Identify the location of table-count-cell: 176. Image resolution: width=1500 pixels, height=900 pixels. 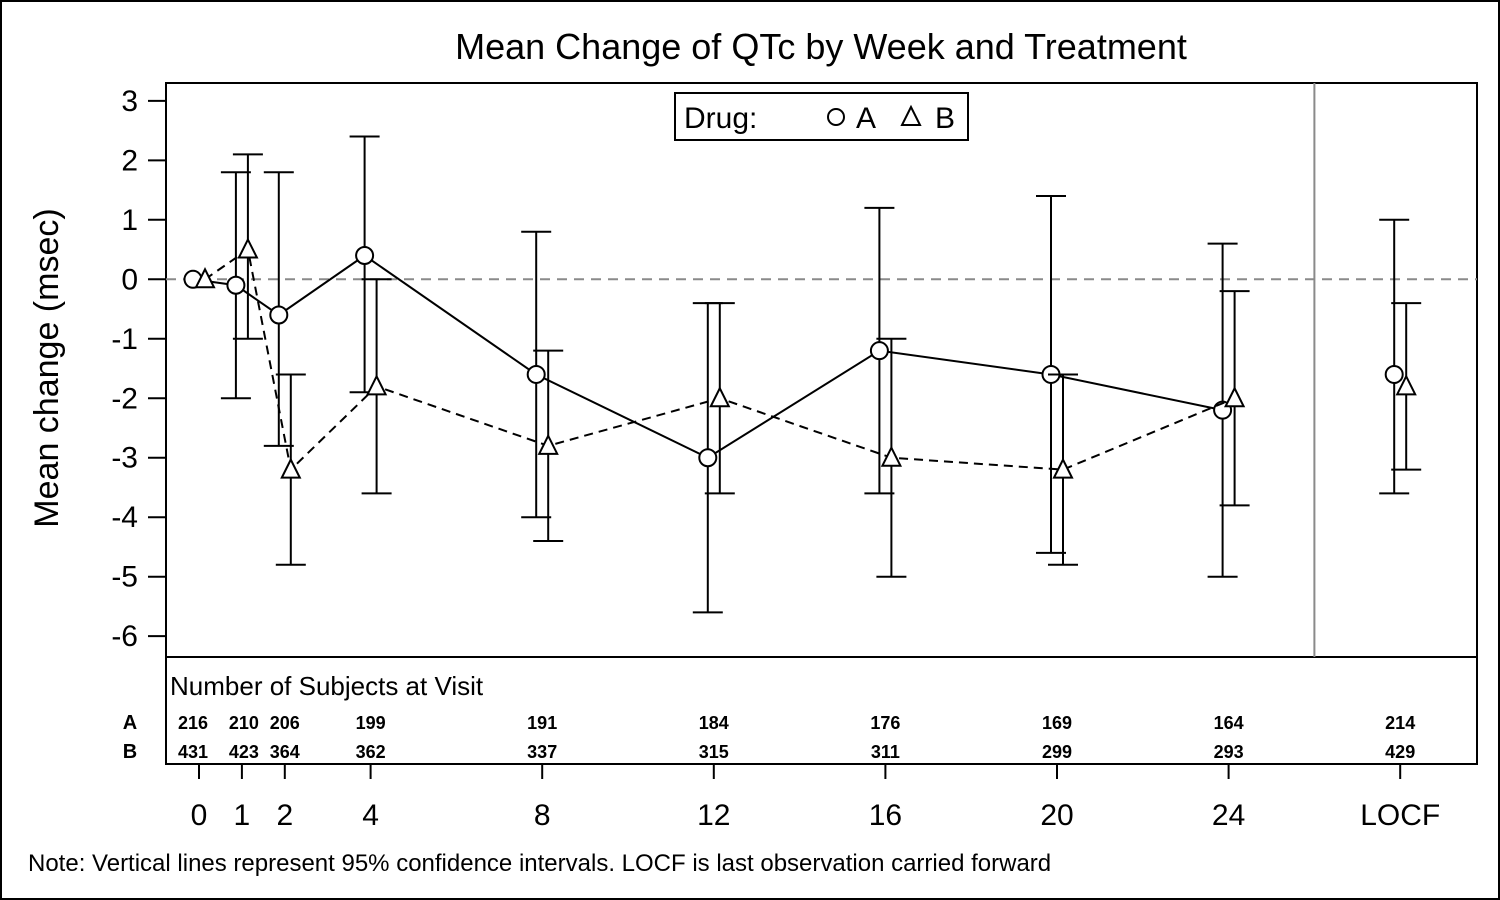
(885, 723).